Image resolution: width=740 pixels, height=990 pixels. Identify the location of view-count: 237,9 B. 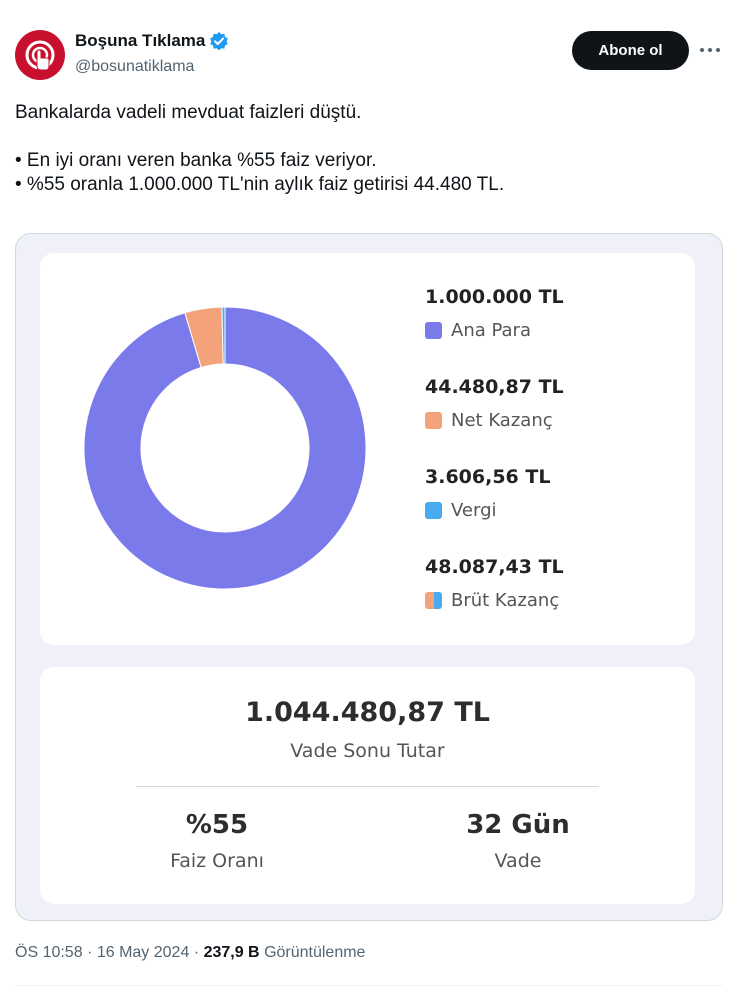
(231, 952).